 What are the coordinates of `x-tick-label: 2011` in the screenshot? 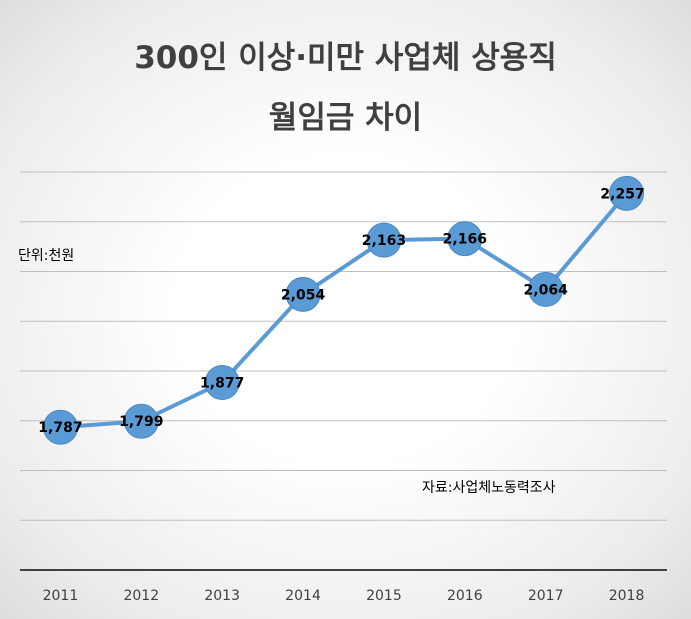 It's located at (61, 596).